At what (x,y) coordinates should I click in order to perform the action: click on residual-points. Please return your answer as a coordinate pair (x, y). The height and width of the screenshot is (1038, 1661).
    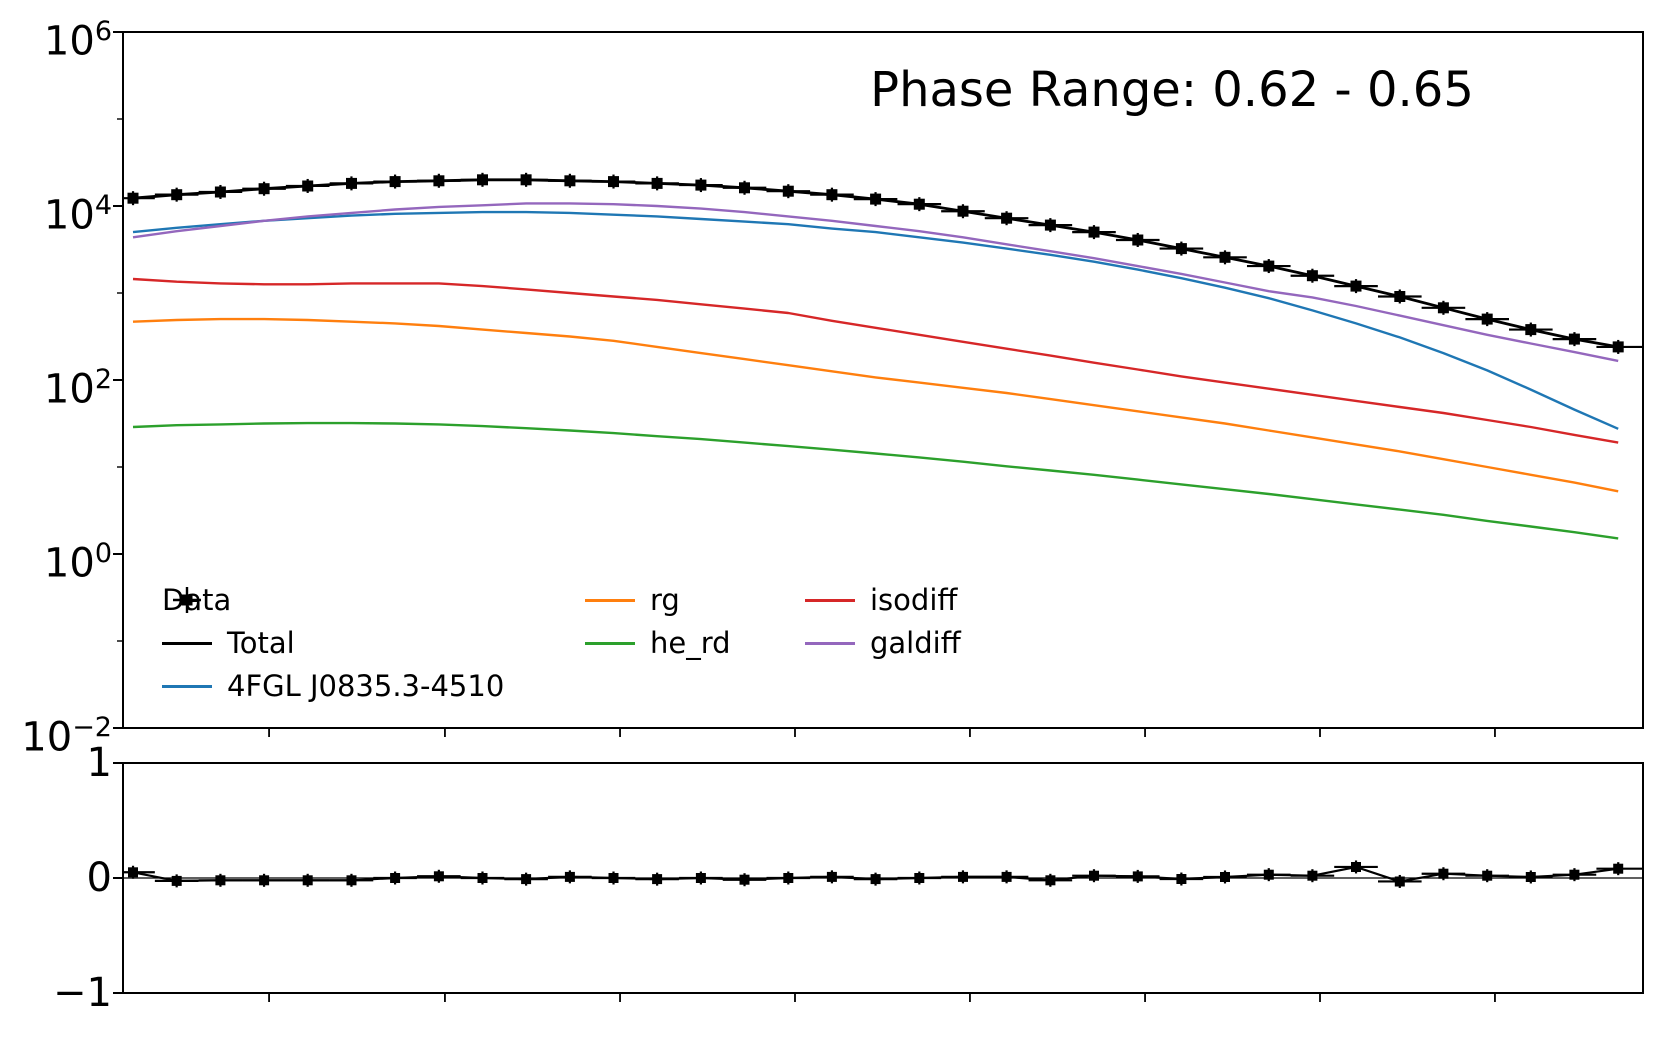
    Looking at the image, I should click on (883, 874).